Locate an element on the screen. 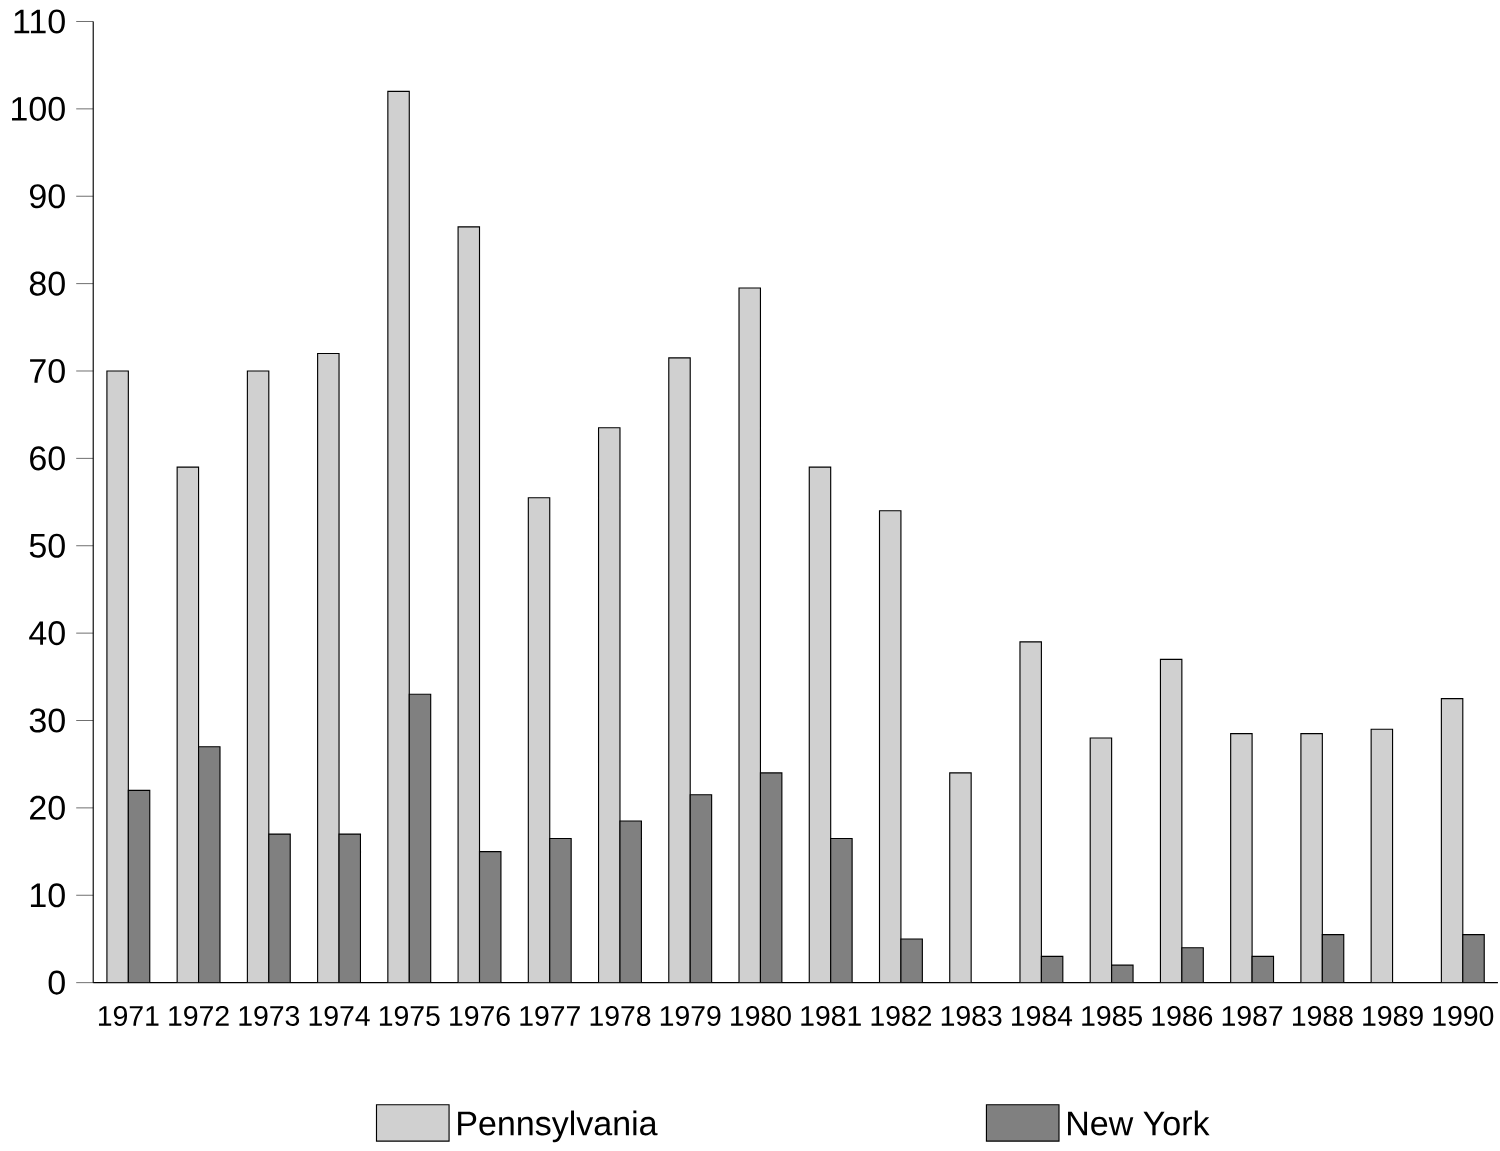  legend-label: Pennsylvania is located at coordinates (558, 1126).